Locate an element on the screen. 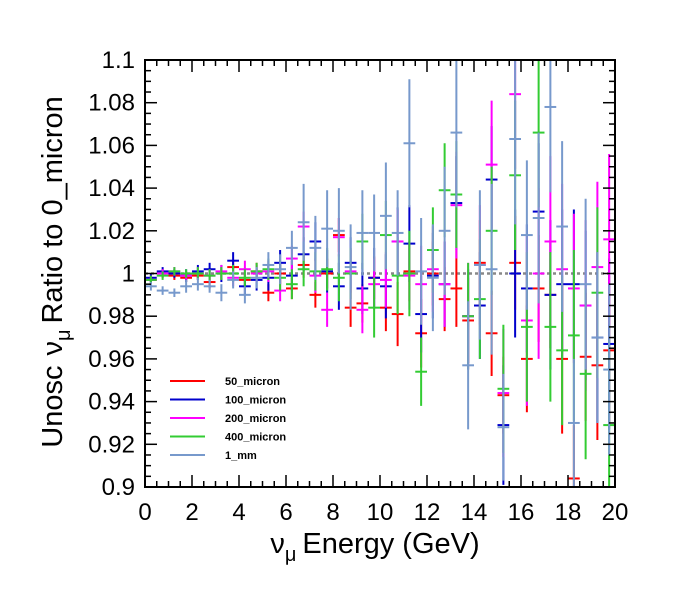 The height and width of the screenshot is (593, 700). x-tick-label: 4 is located at coordinates (238, 512).